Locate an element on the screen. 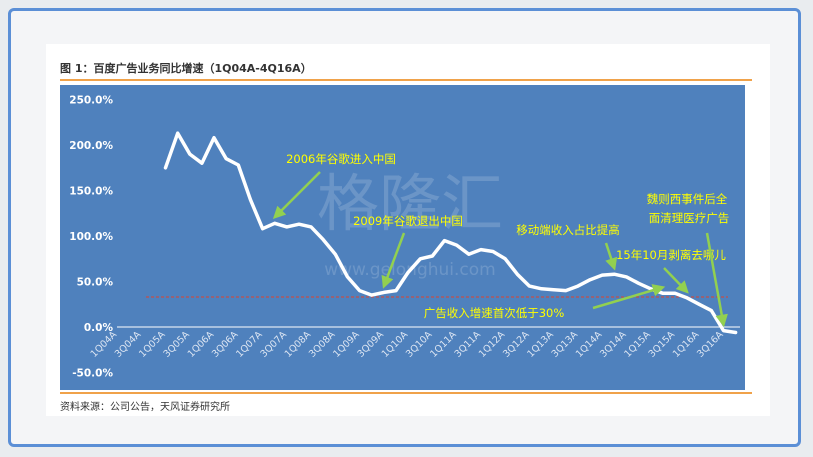 This screenshot has height=457, width=813. annotation-label: 移动端收入占比提高 is located at coordinates (568, 230).